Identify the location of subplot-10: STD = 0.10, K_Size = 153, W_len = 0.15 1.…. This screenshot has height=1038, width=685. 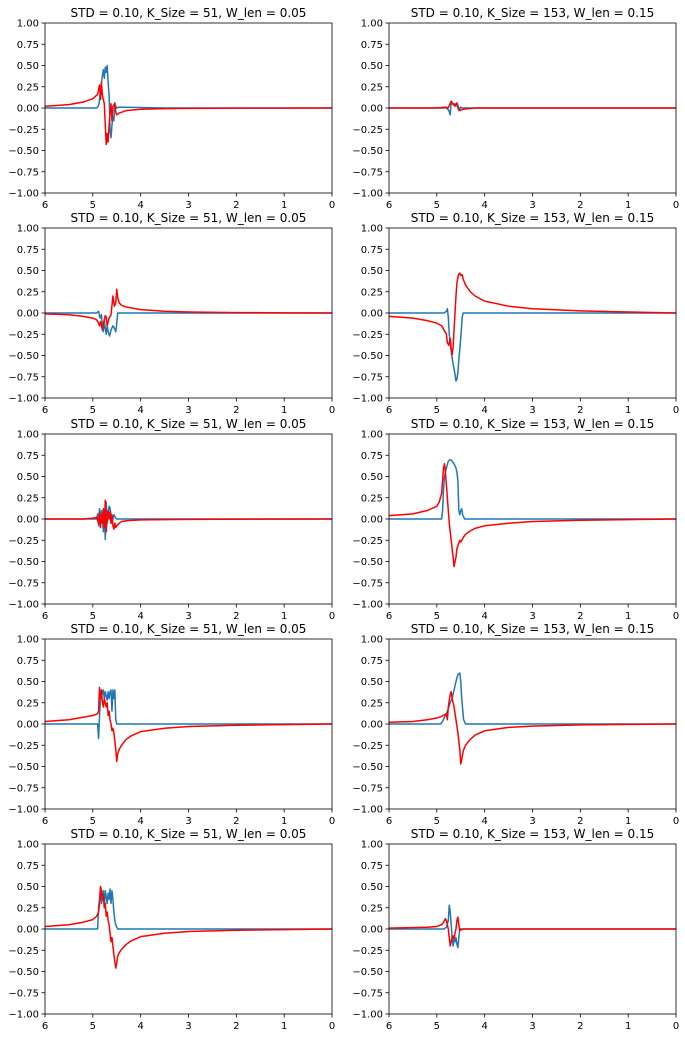
(515, 929).